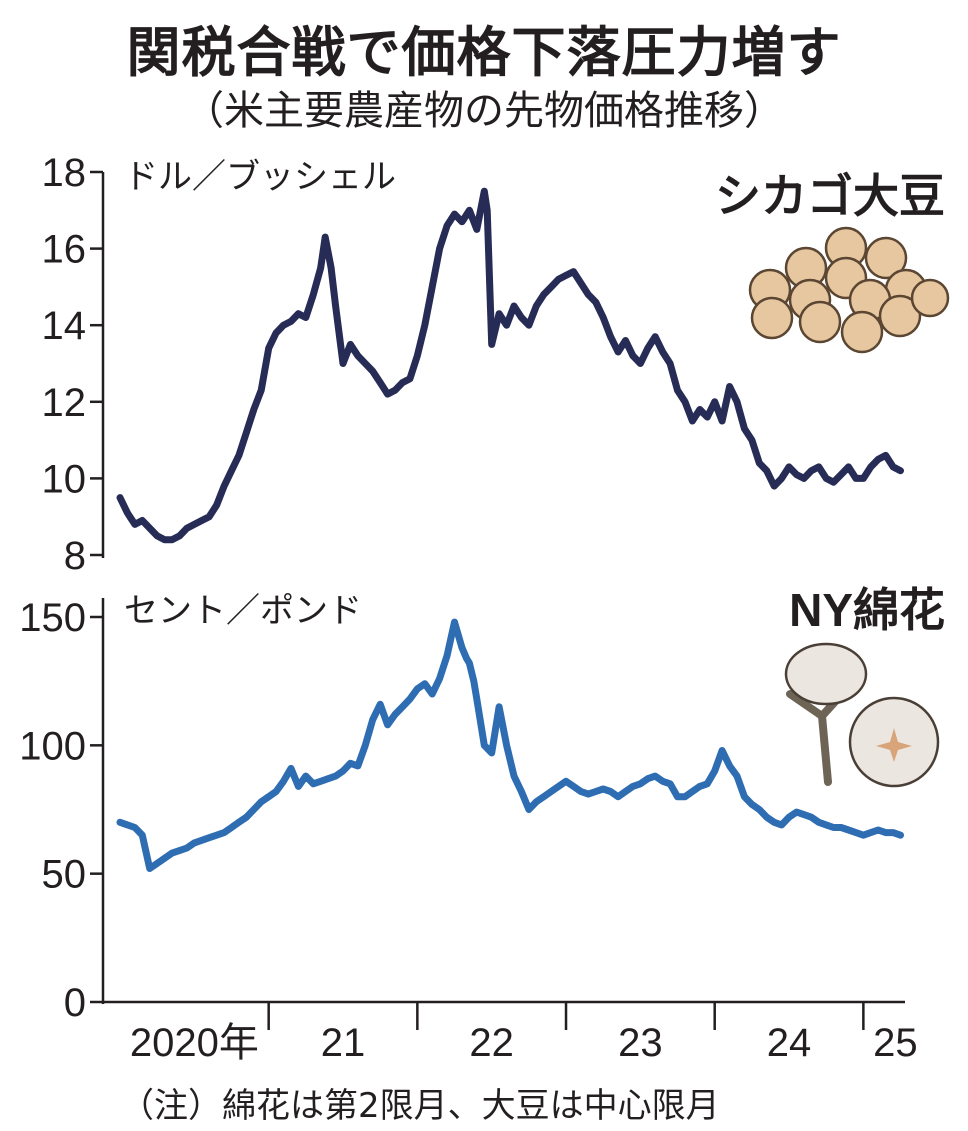 The height and width of the screenshot is (1131, 968). I want to click on footnote: （注）綿花は第2限月、大豆は中心限月, so click(420, 1106).